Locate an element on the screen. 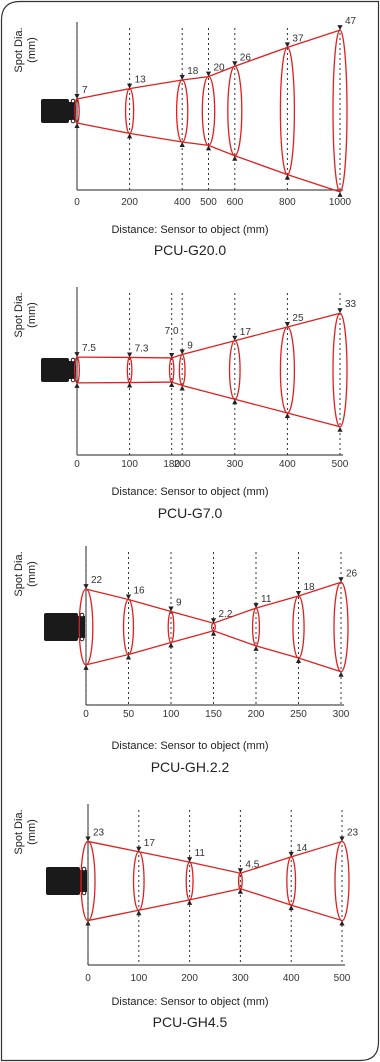 The height and width of the screenshot is (1062, 380). spot-diameter-label: 33 is located at coordinates (351, 304).